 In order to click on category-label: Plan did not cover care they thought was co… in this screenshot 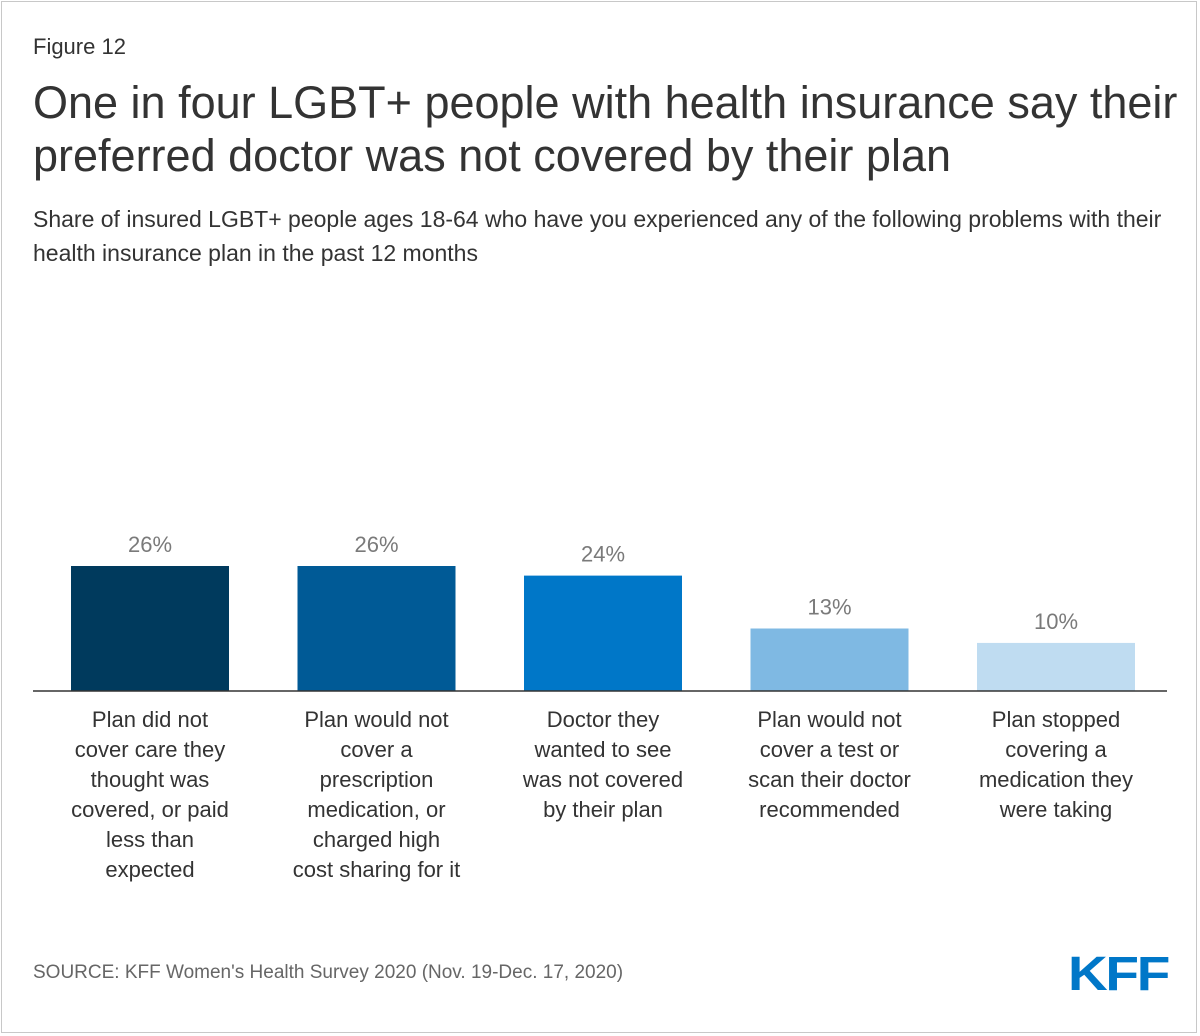, I will do `click(150, 794)`.